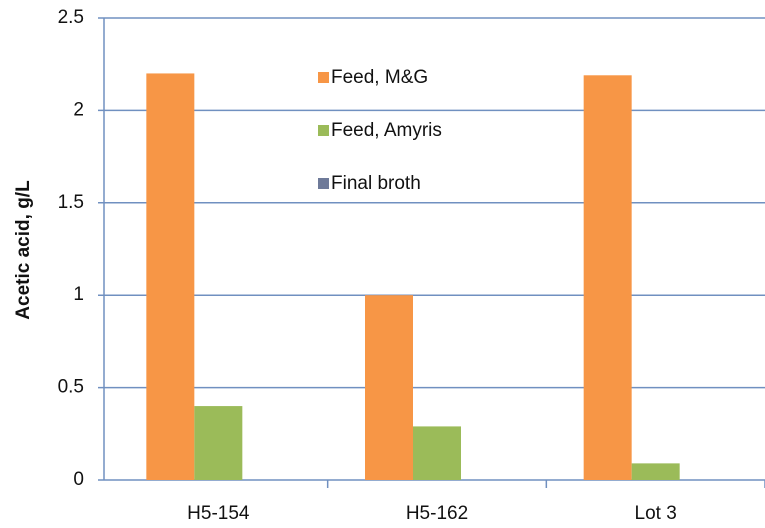  What do you see at coordinates (376, 183) in the screenshot?
I see `legend-label: Final broth` at bounding box center [376, 183].